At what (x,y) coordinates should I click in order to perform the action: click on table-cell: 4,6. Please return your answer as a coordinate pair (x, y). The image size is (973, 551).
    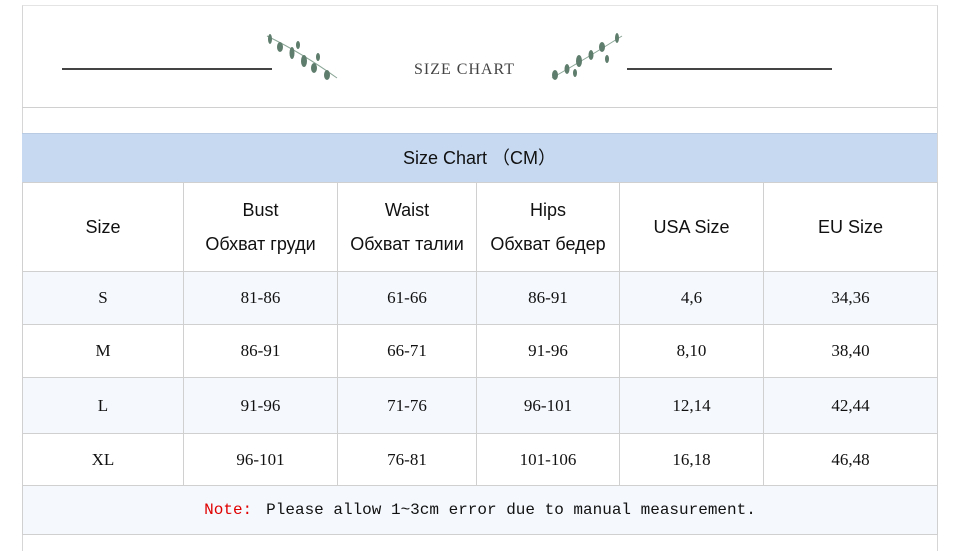
    Looking at the image, I should click on (691, 298).